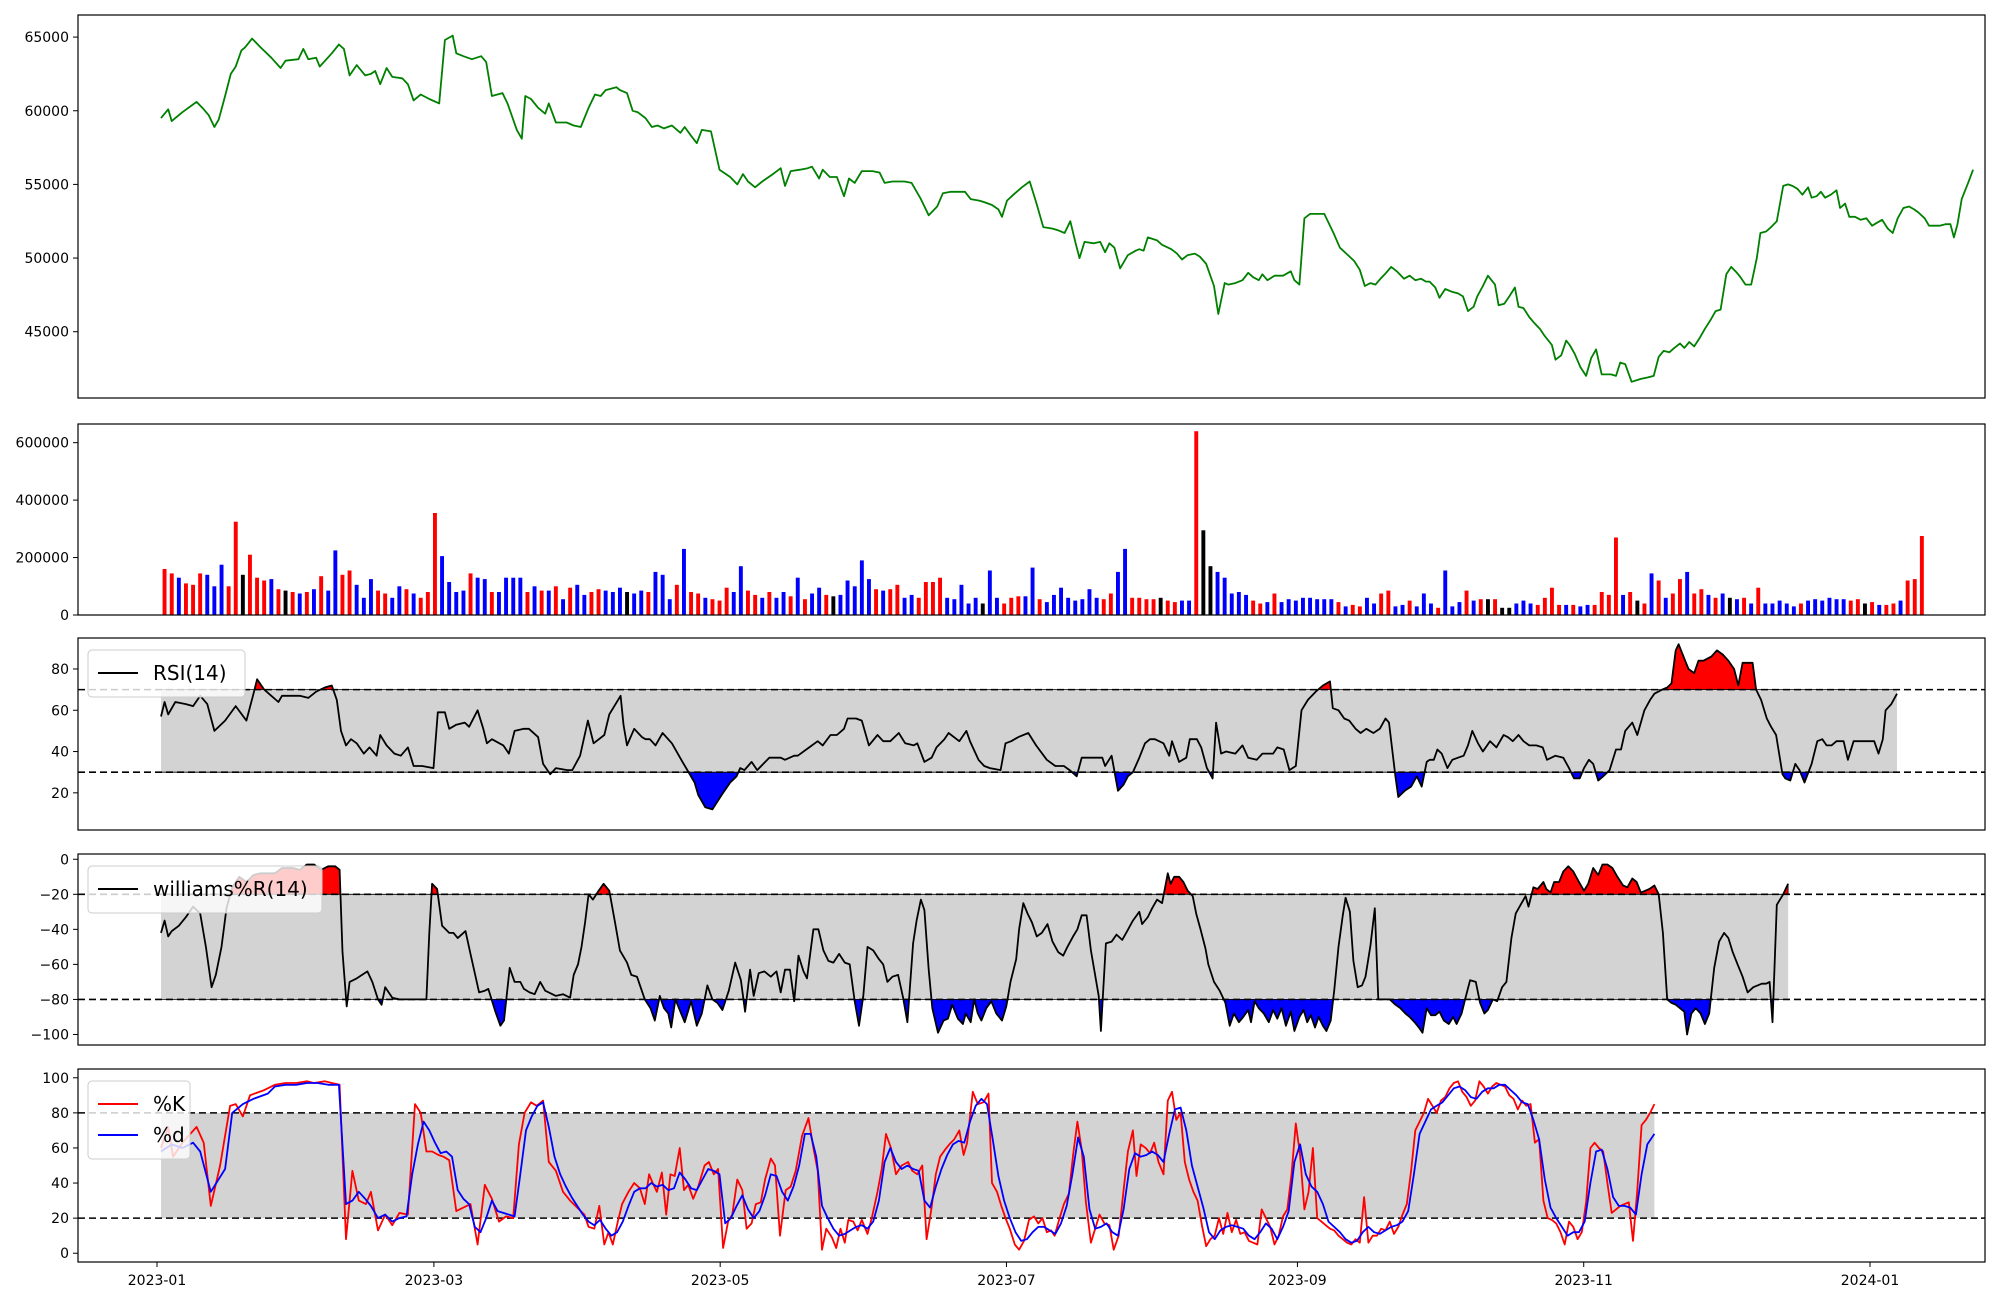 The image size is (2000, 1300). I want to click on xtick-label: 2024-01, so click(1870, 1281).